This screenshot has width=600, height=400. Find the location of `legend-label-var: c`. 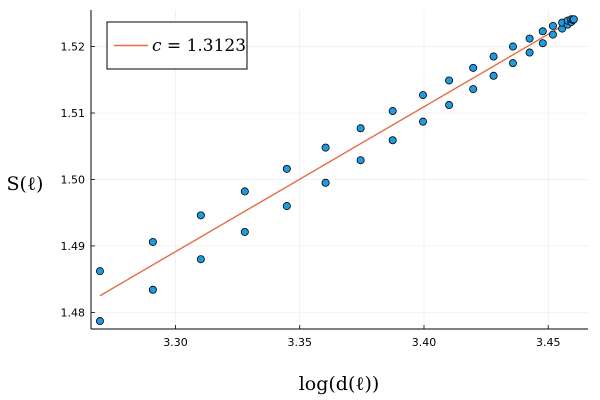

legend-label-var: c is located at coordinates (157, 46).